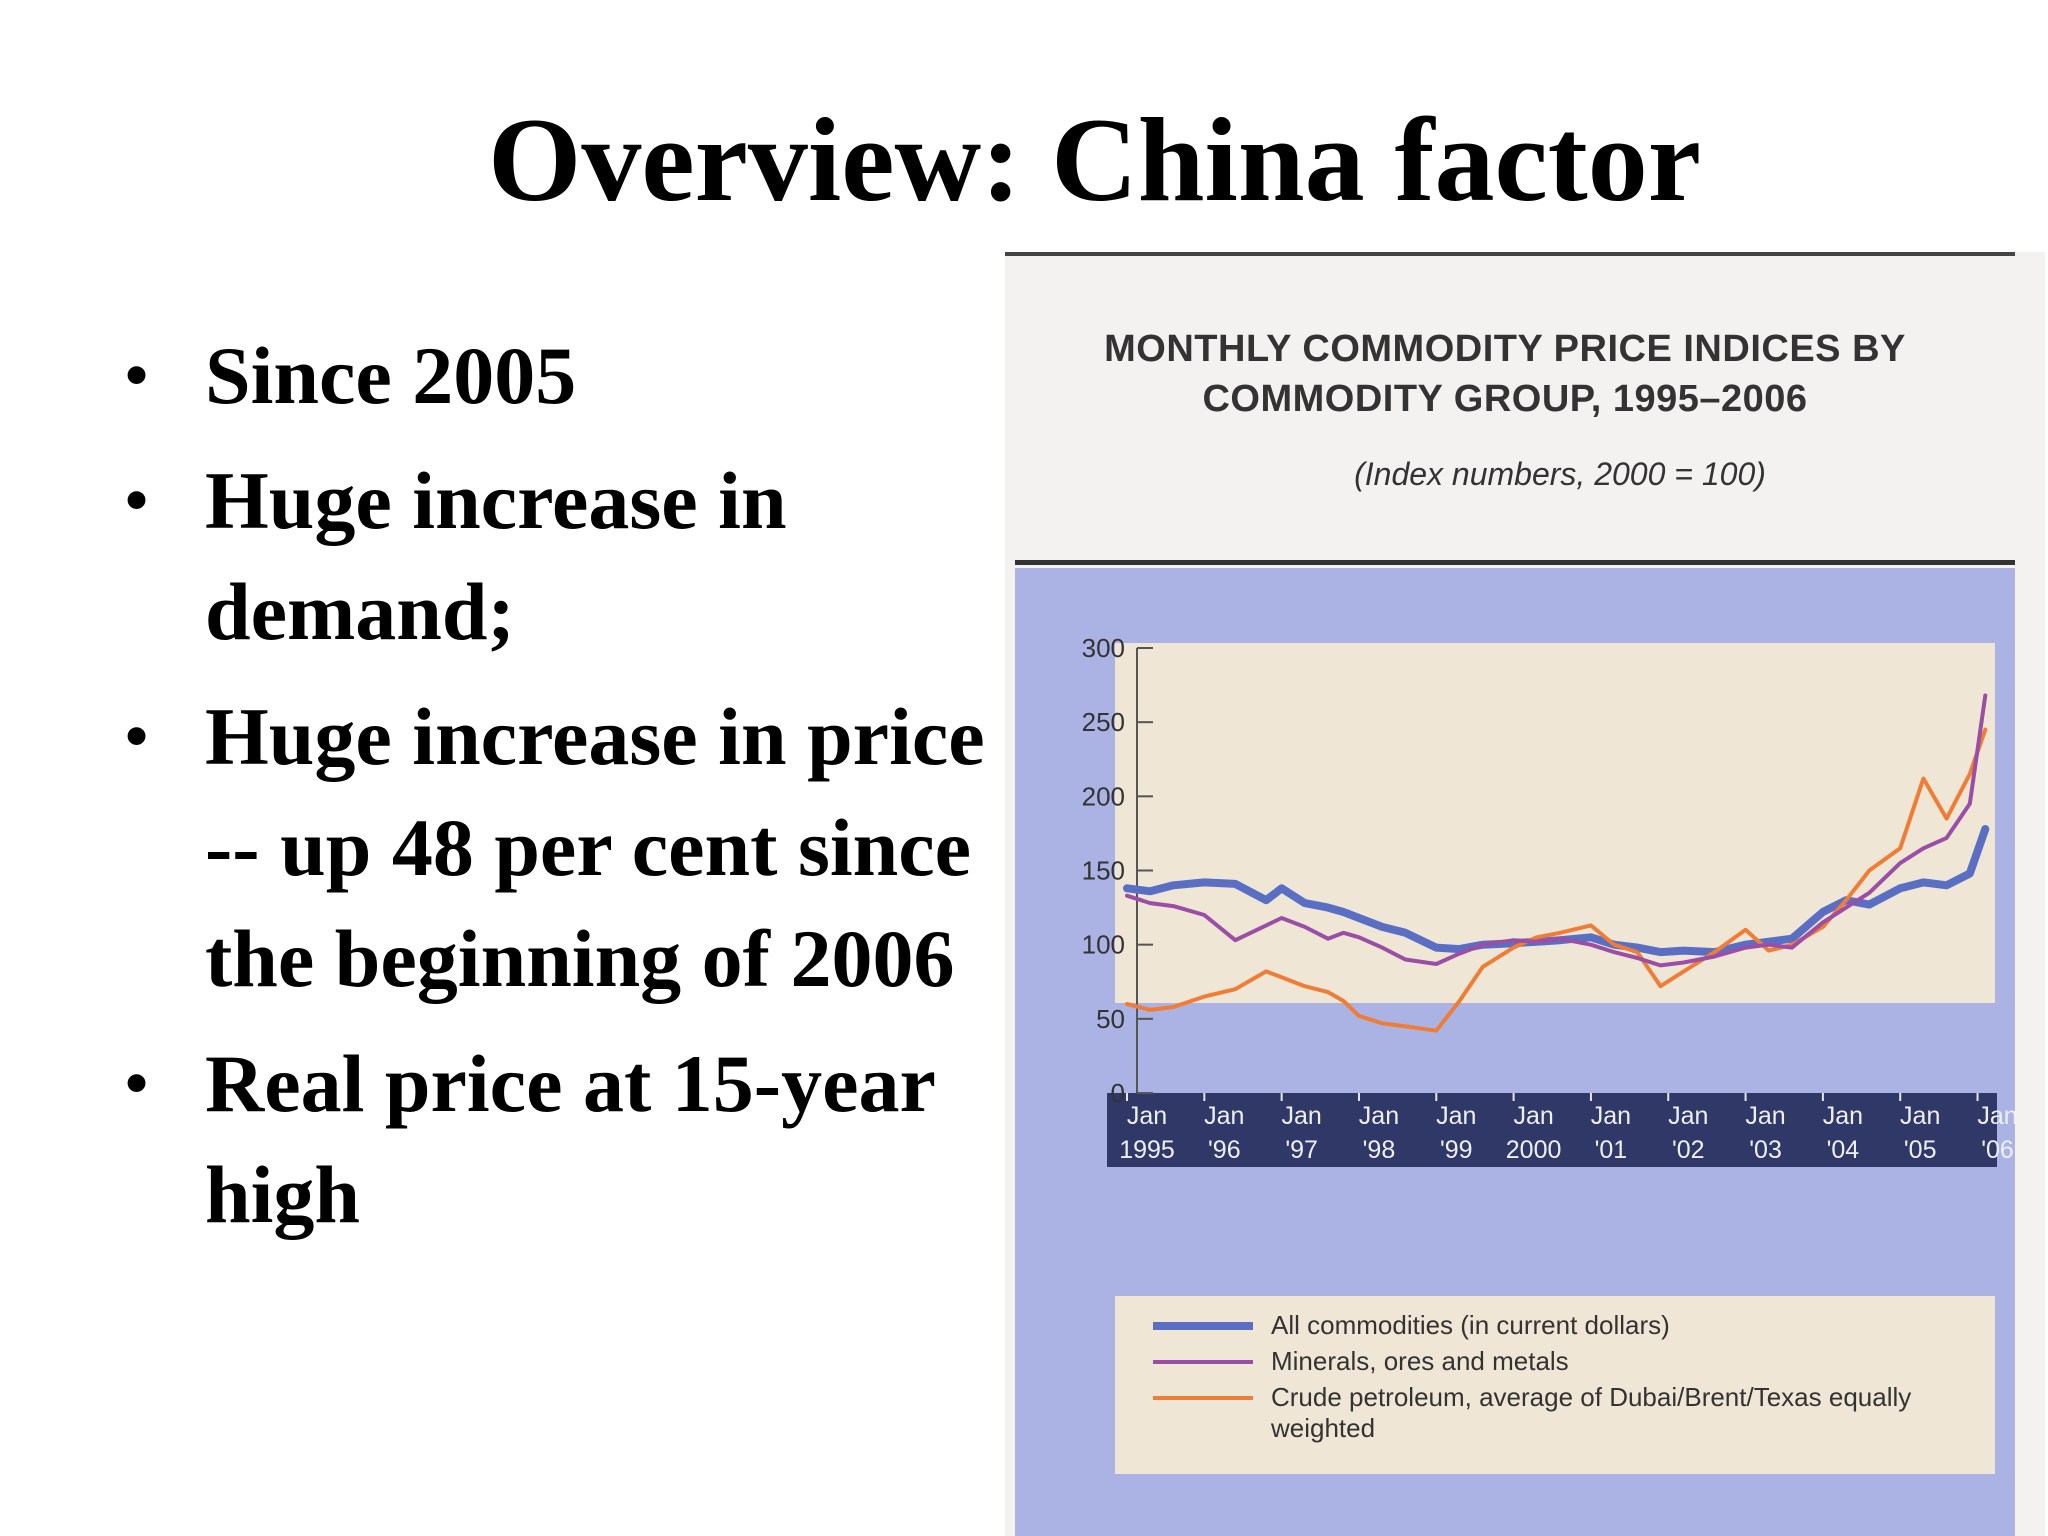 The image size is (2048, 1536). What do you see at coordinates (1118, 1093) in the screenshot?
I see `y-tick-label: 0` at bounding box center [1118, 1093].